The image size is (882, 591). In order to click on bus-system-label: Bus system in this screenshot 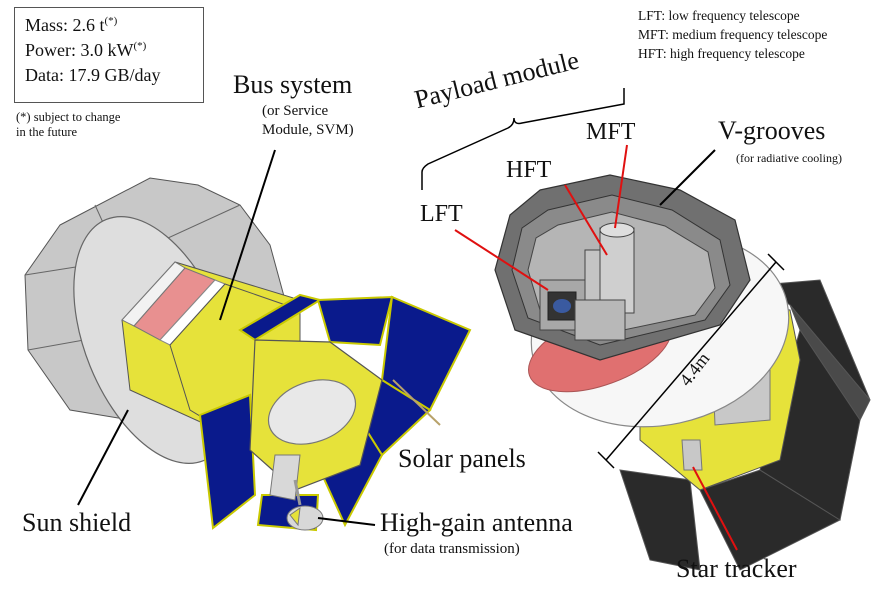, I will do `click(293, 84)`.